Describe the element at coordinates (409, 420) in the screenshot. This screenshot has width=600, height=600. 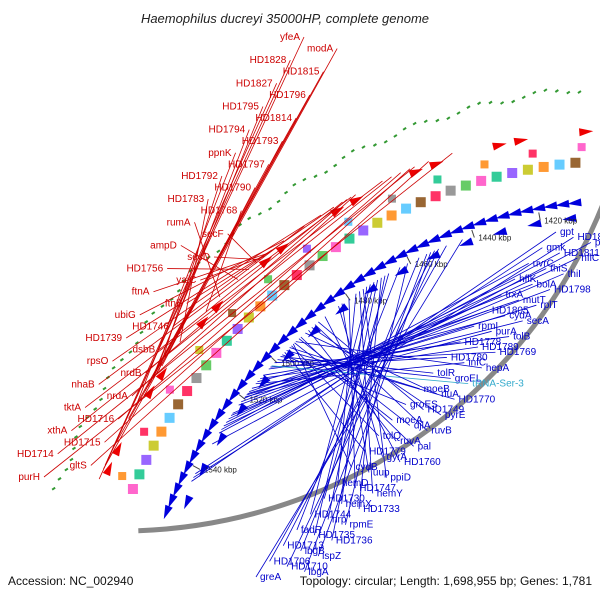
I see `gene-label: moeA` at that location.